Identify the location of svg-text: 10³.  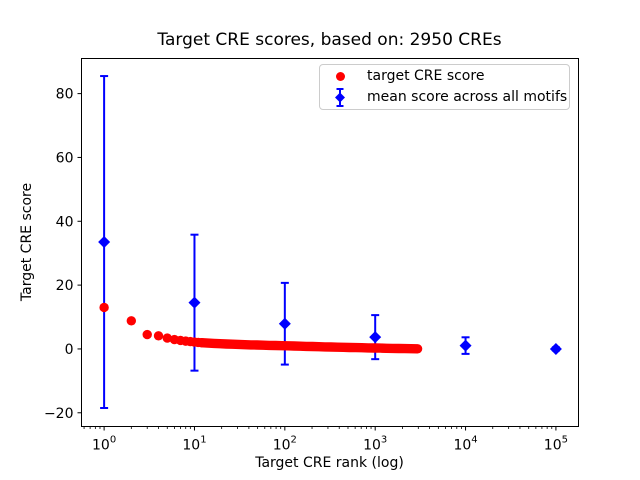
(375, 444).